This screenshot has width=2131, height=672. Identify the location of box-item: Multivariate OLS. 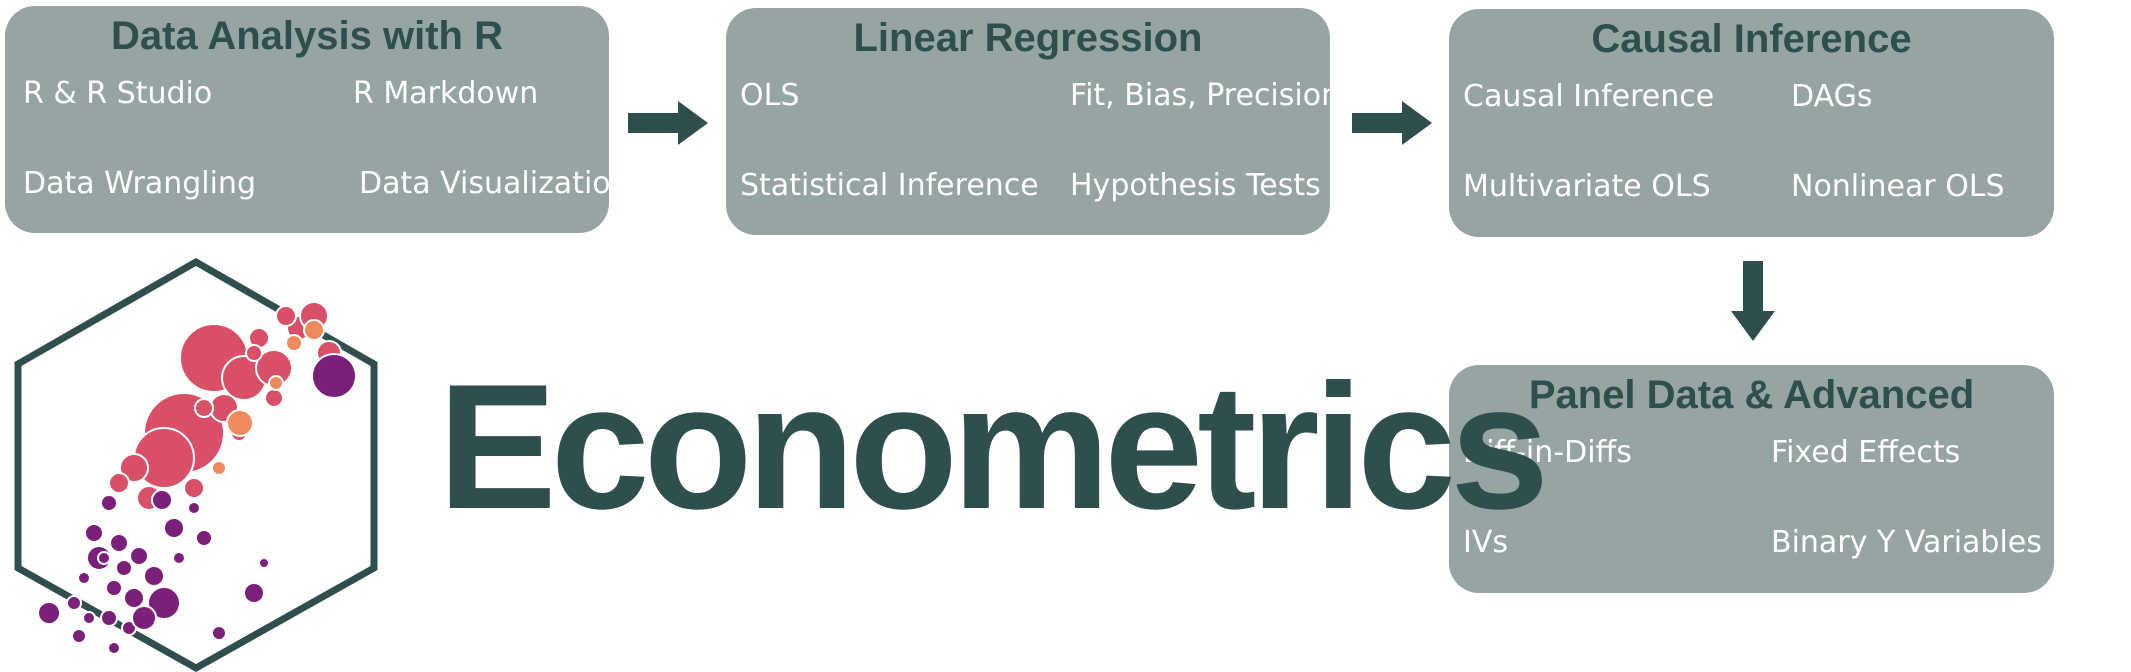
(1587, 186).